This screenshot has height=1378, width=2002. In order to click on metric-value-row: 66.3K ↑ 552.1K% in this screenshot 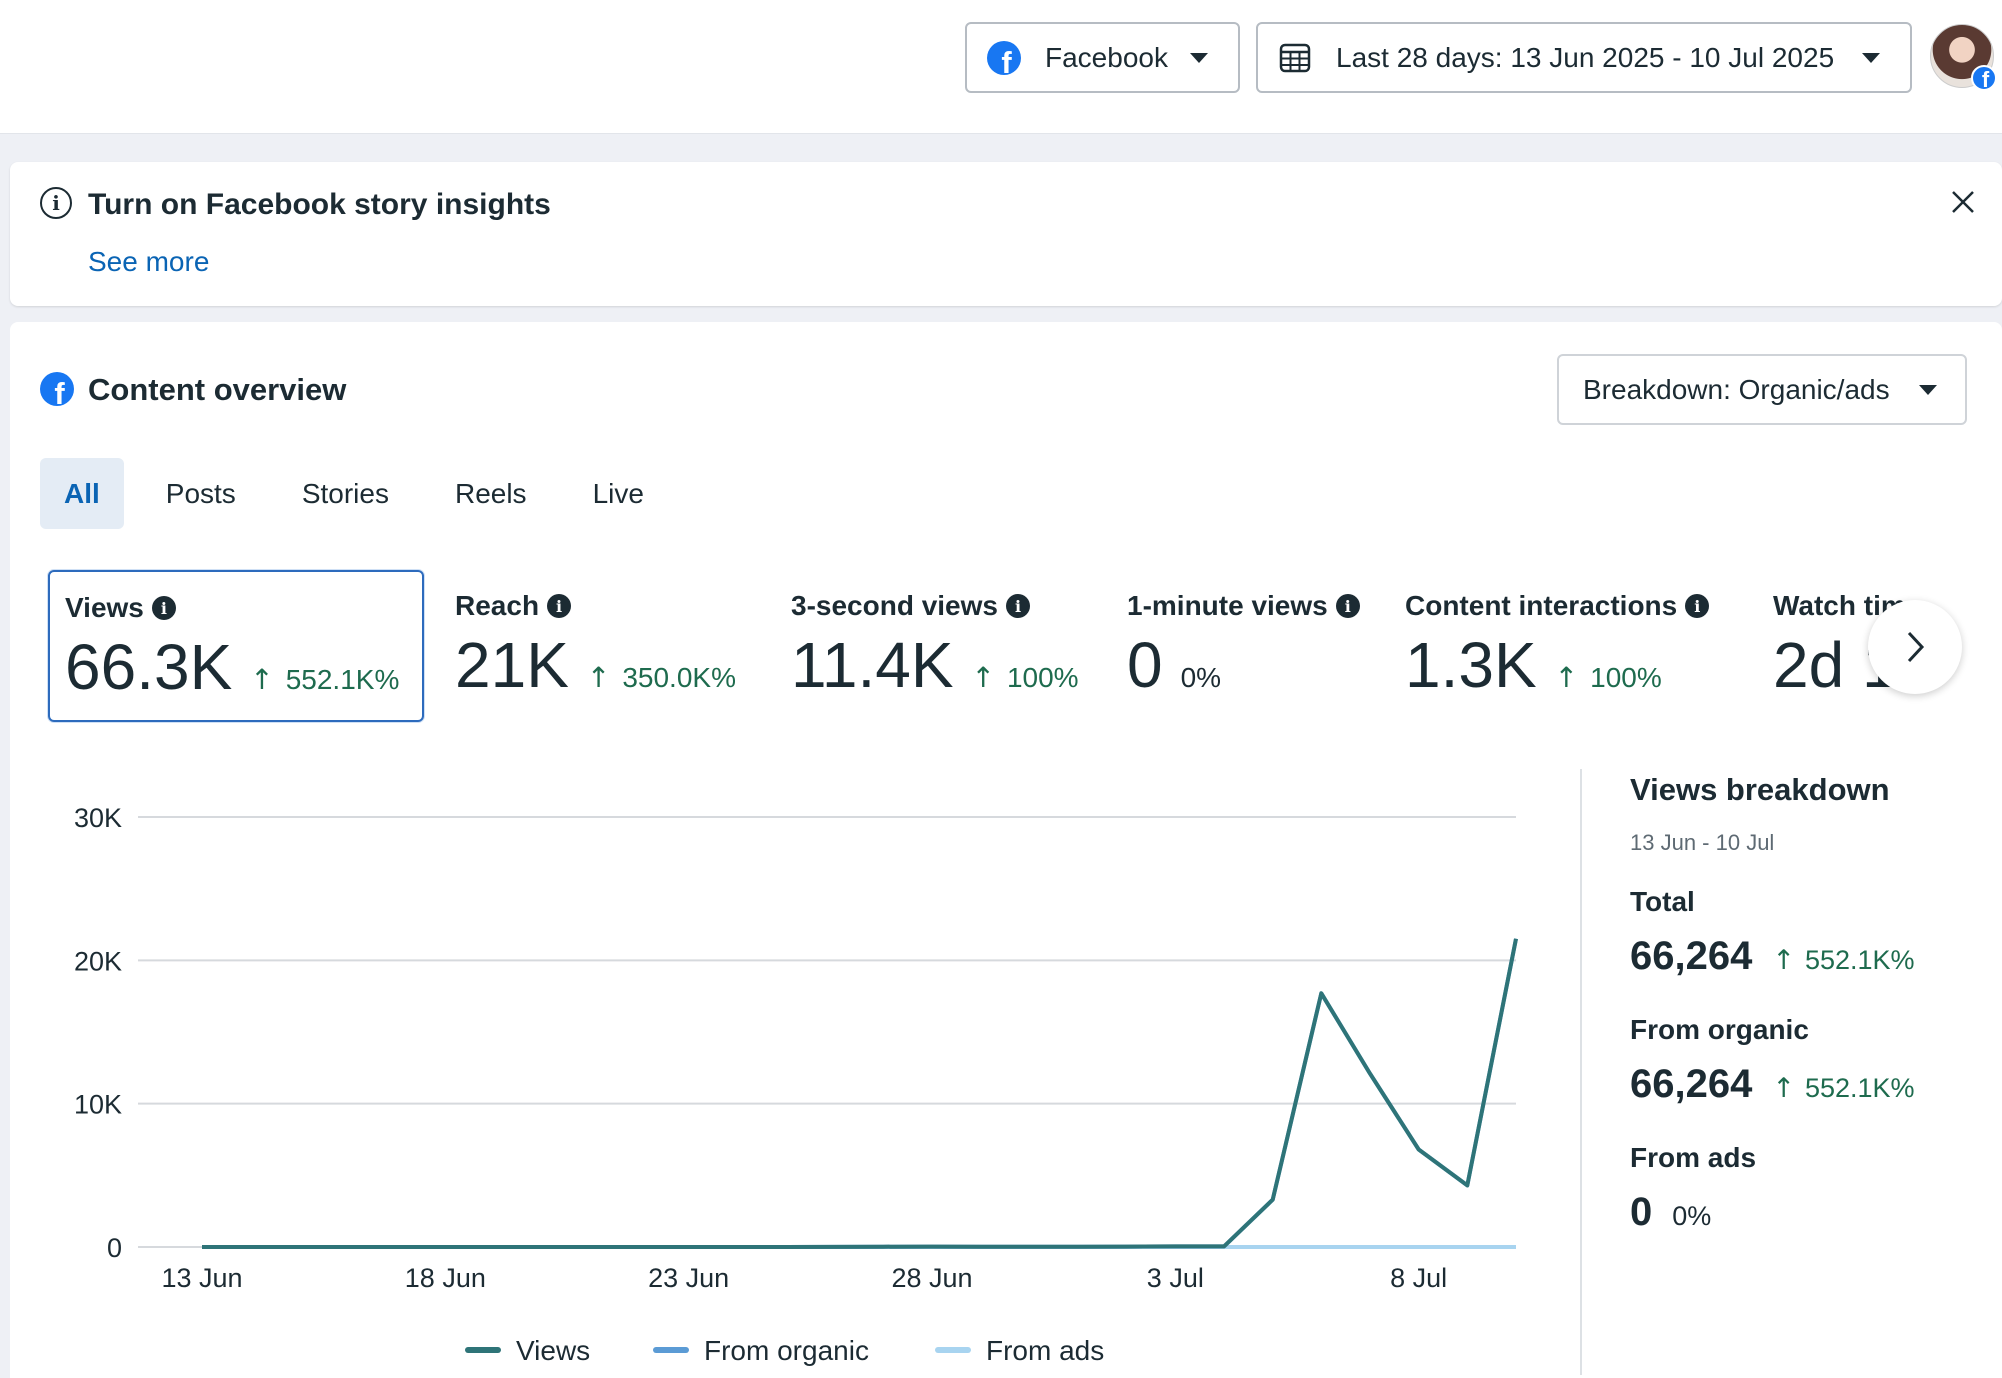, I will do `click(232, 667)`.